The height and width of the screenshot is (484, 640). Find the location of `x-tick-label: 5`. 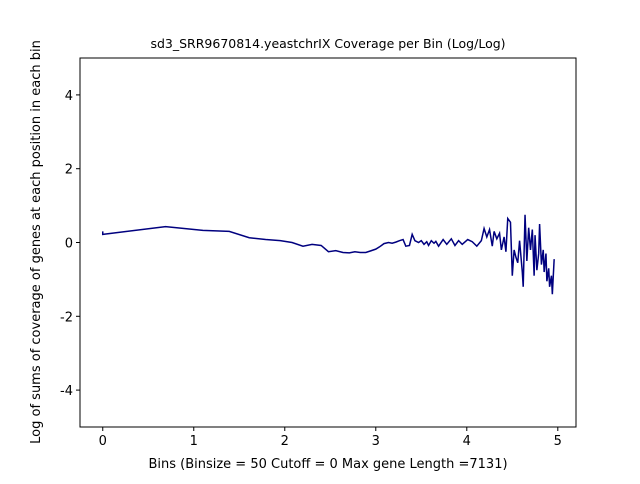

x-tick-label: 5 is located at coordinates (558, 441).